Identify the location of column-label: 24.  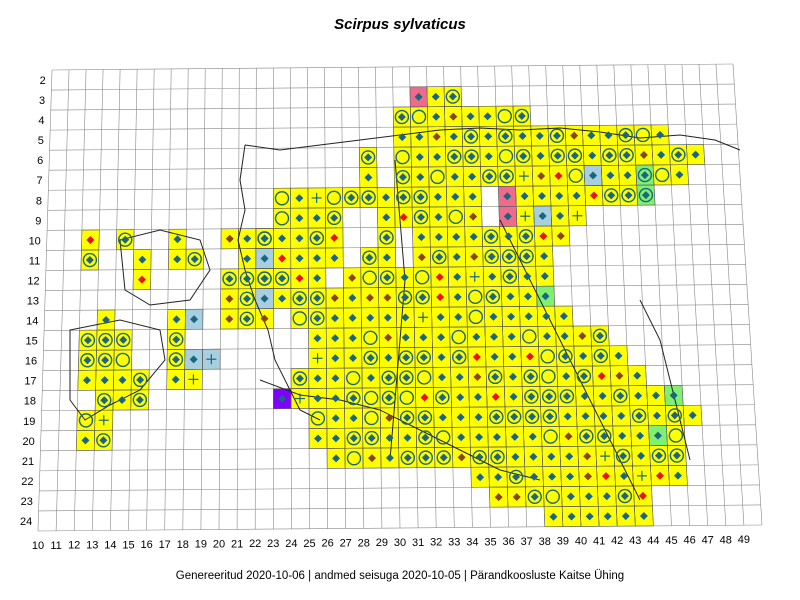
(291, 544).